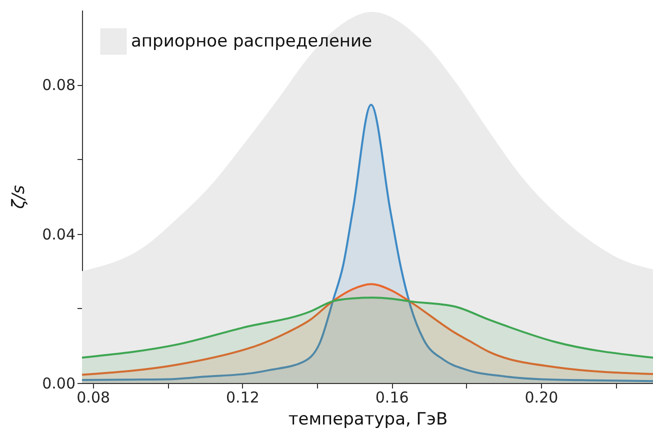 The width and height of the screenshot is (653, 432). Describe the element at coordinates (19, 197) in the screenshot. I see `y-axis-title: ζ/s` at that location.